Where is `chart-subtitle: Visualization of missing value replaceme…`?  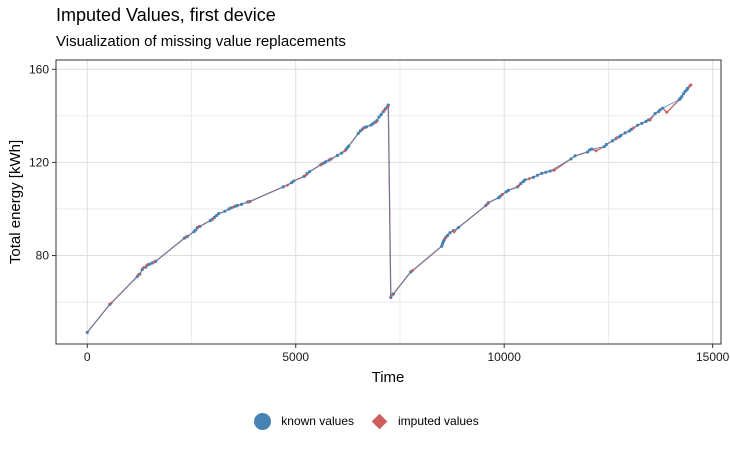
chart-subtitle: Visualization of missing value replaceme… is located at coordinates (201, 41).